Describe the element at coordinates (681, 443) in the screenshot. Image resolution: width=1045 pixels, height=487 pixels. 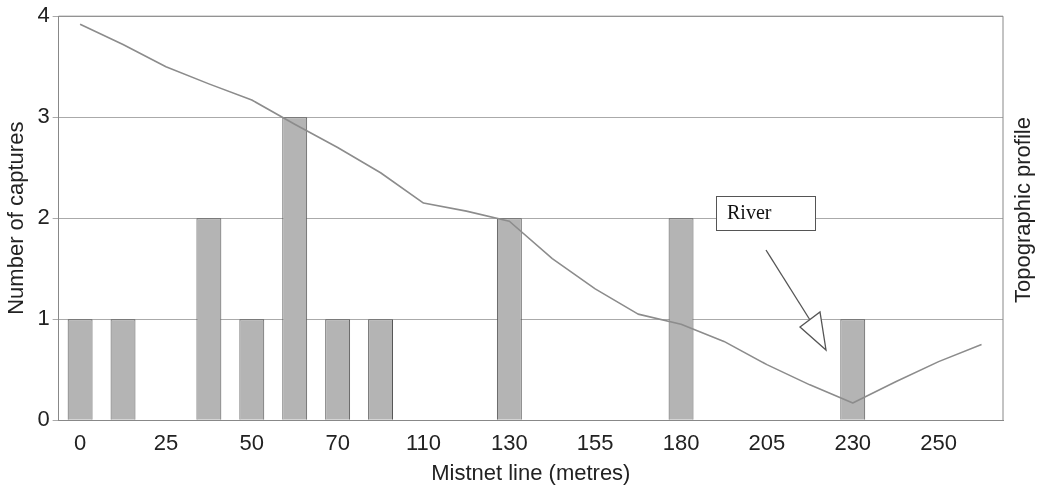
I see `x-tick-label: 180` at that location.